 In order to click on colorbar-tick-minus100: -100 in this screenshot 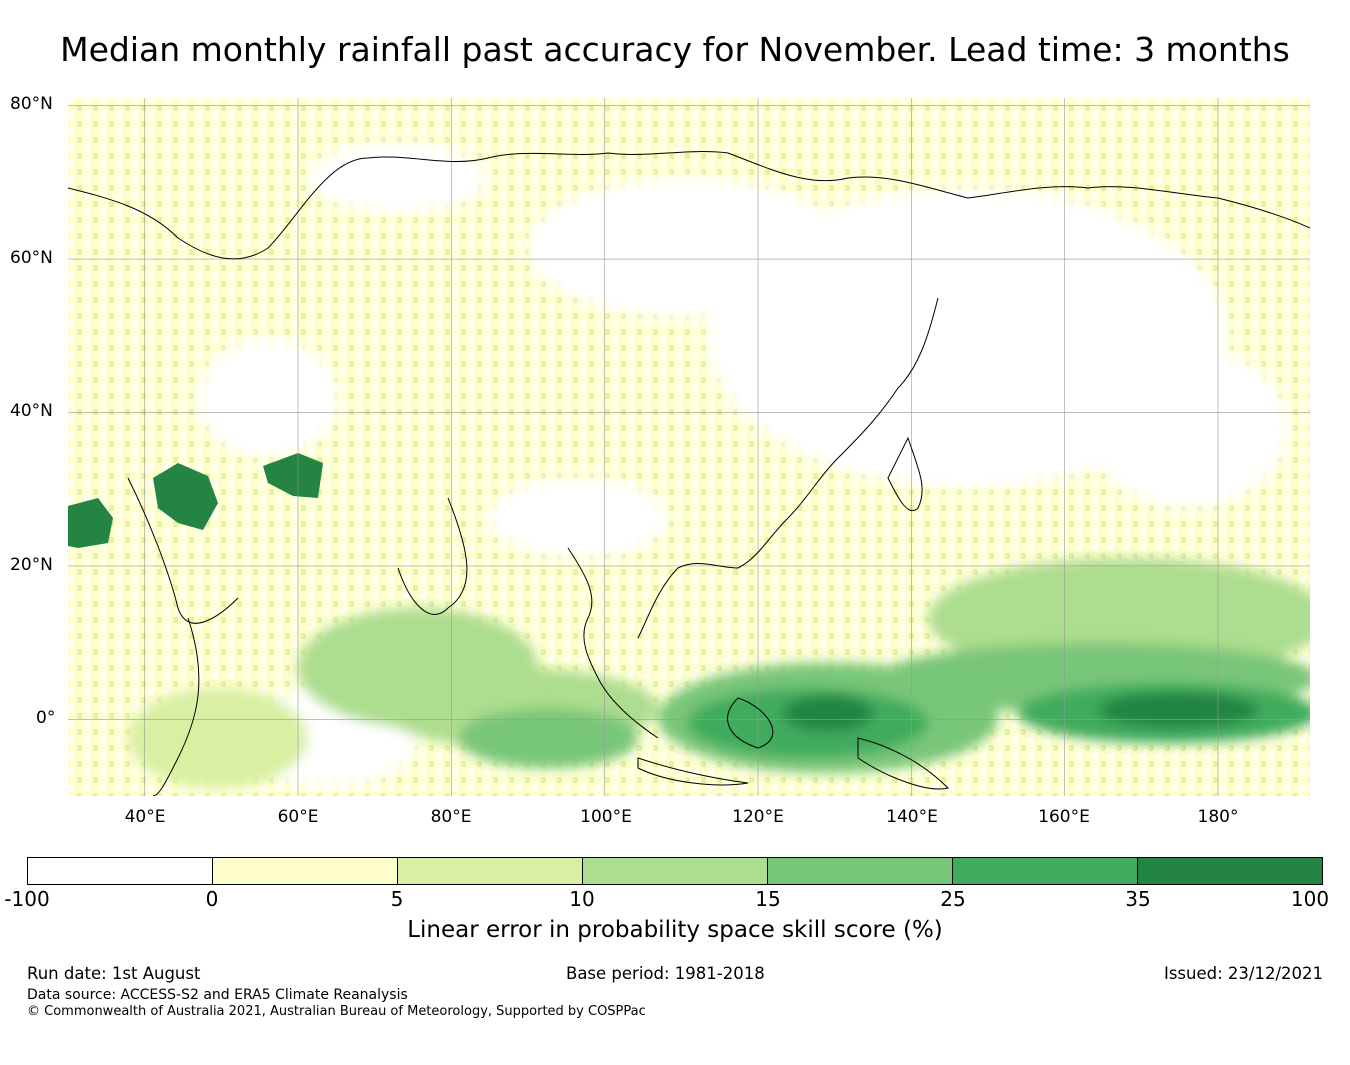, I will do `click(27, 899)`.